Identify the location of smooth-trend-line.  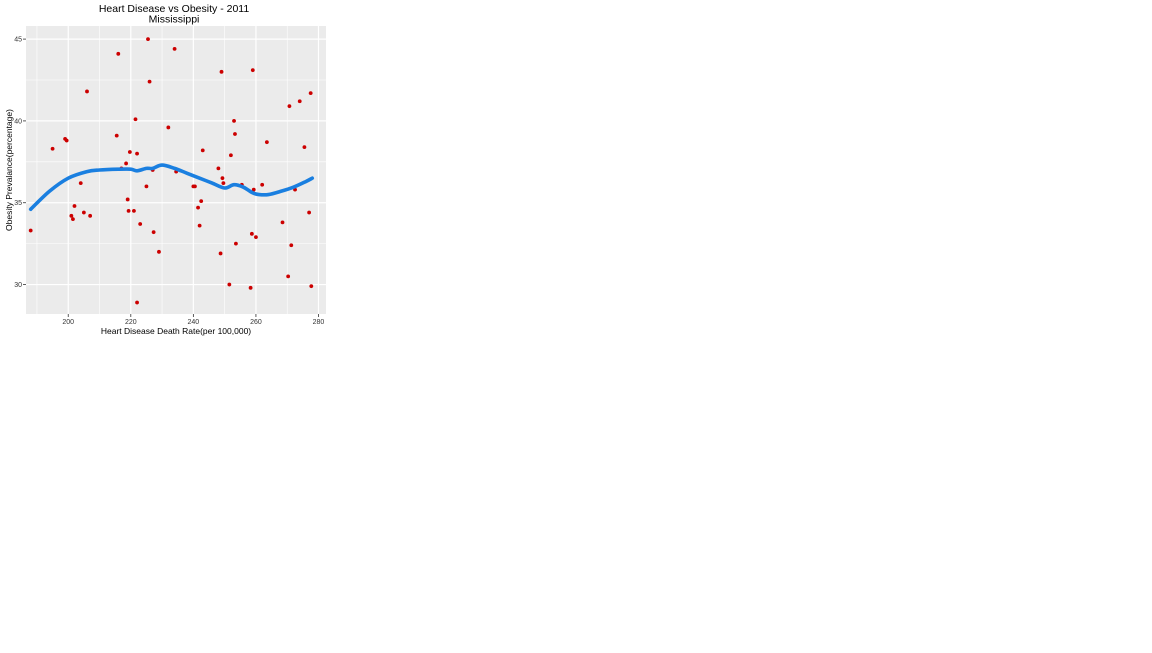
(171, 187).